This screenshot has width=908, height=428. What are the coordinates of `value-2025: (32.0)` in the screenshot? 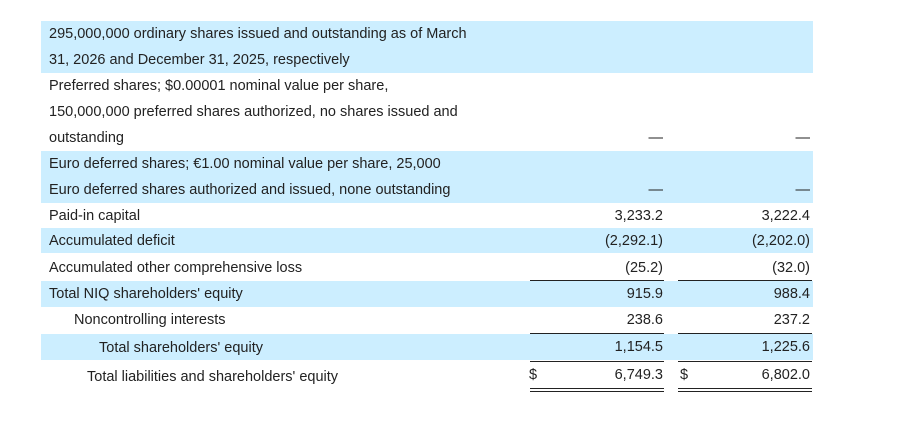 It's located at (791, 268).